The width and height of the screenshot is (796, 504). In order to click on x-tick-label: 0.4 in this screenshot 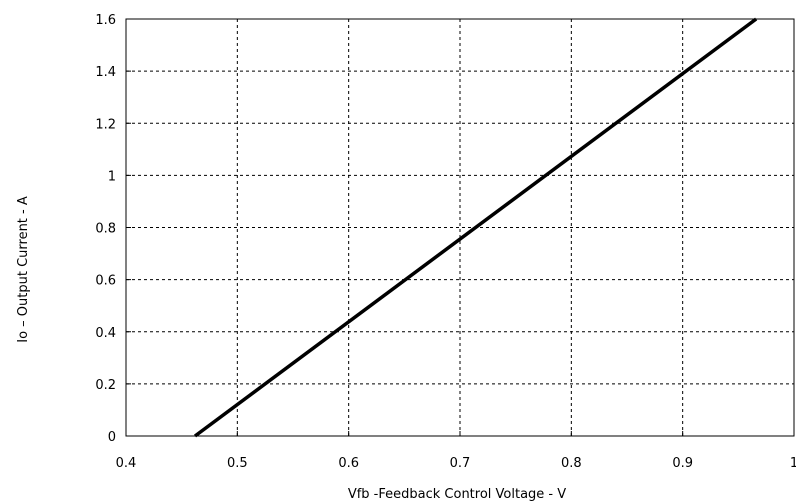, I will do `click(126, 463)`.